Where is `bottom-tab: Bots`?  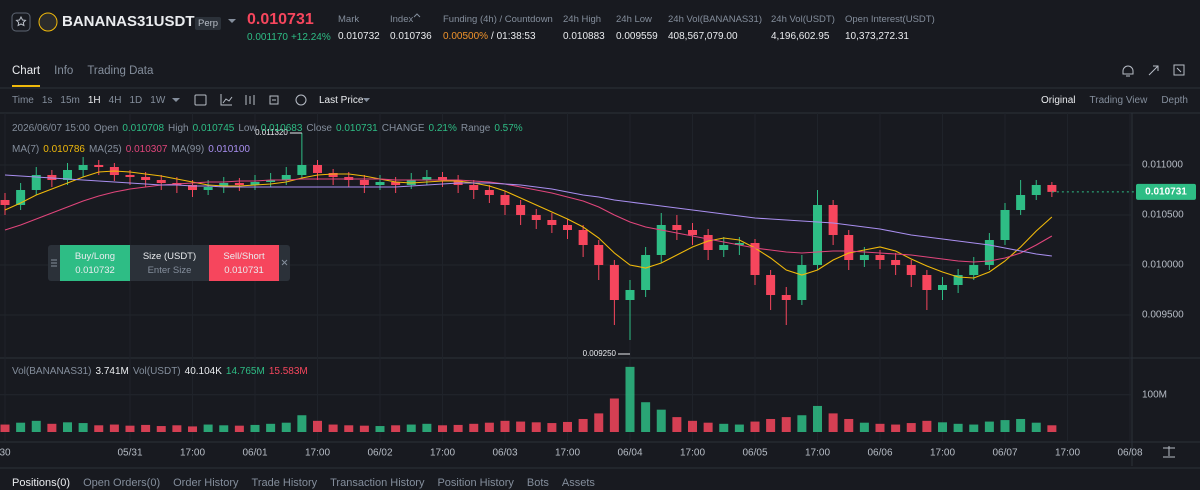 bottom-tab: Bots is located at coordinates (537, 483).